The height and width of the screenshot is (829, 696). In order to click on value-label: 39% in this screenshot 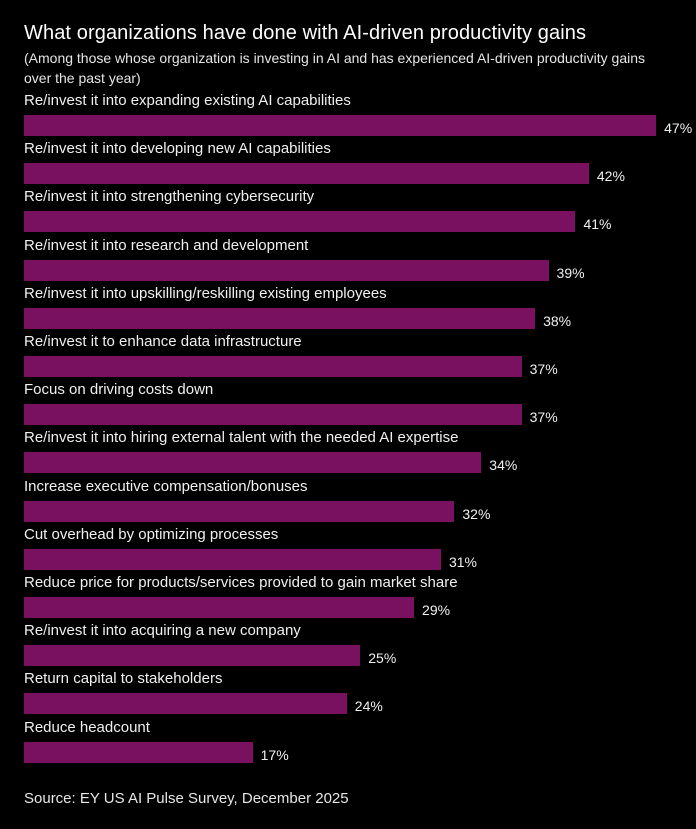, I will do `click(570, 272)`.